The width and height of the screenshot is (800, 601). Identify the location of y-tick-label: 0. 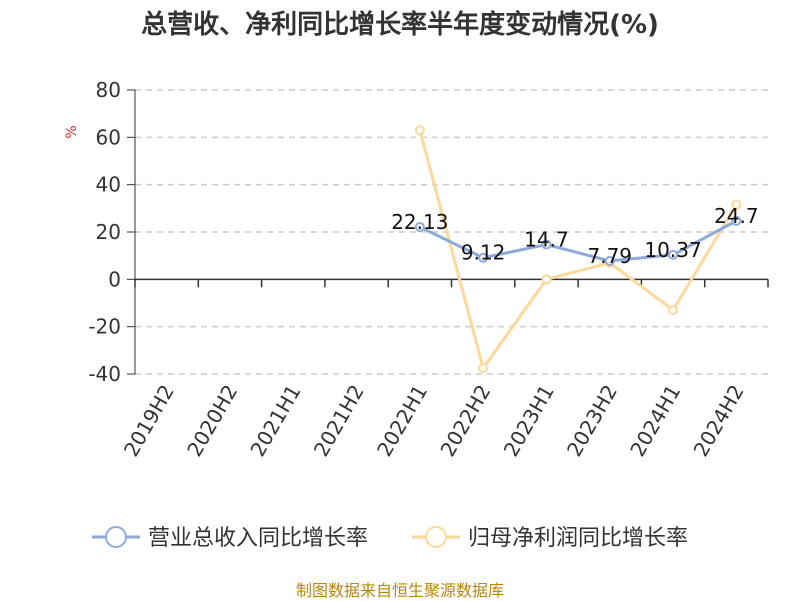
(114, 279).